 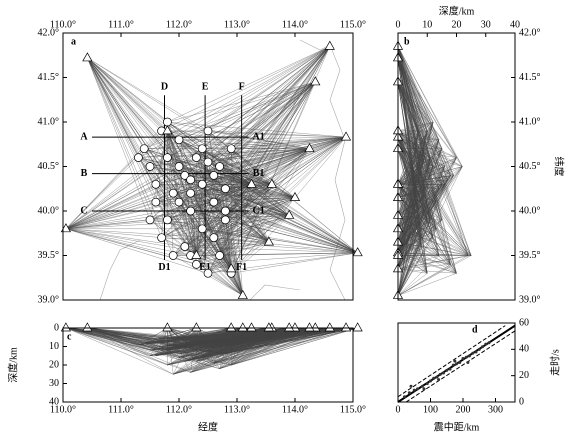 What do you see at coordinates (486, 24) in the screenshot?
I see `x-tick-label: 30` at bounding box center [486, 24].